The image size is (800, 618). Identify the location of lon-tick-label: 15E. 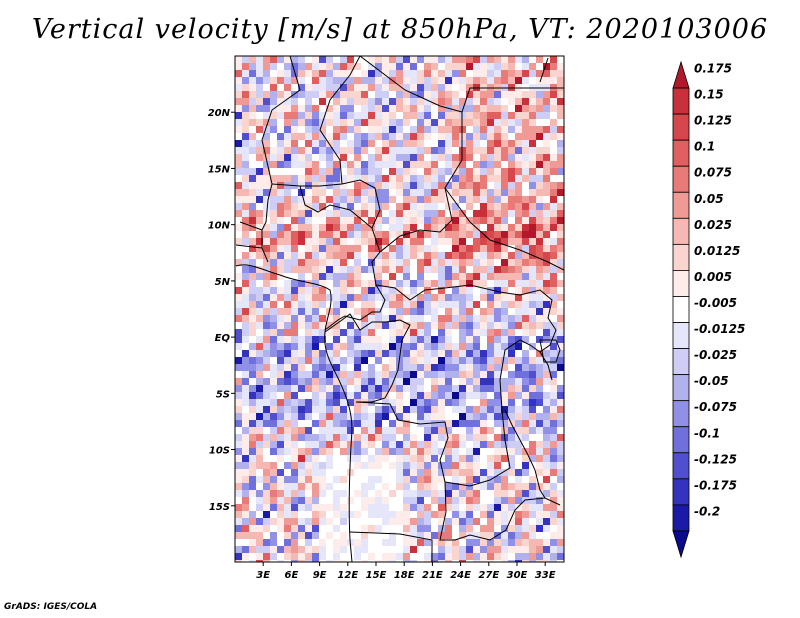
(376, 575).